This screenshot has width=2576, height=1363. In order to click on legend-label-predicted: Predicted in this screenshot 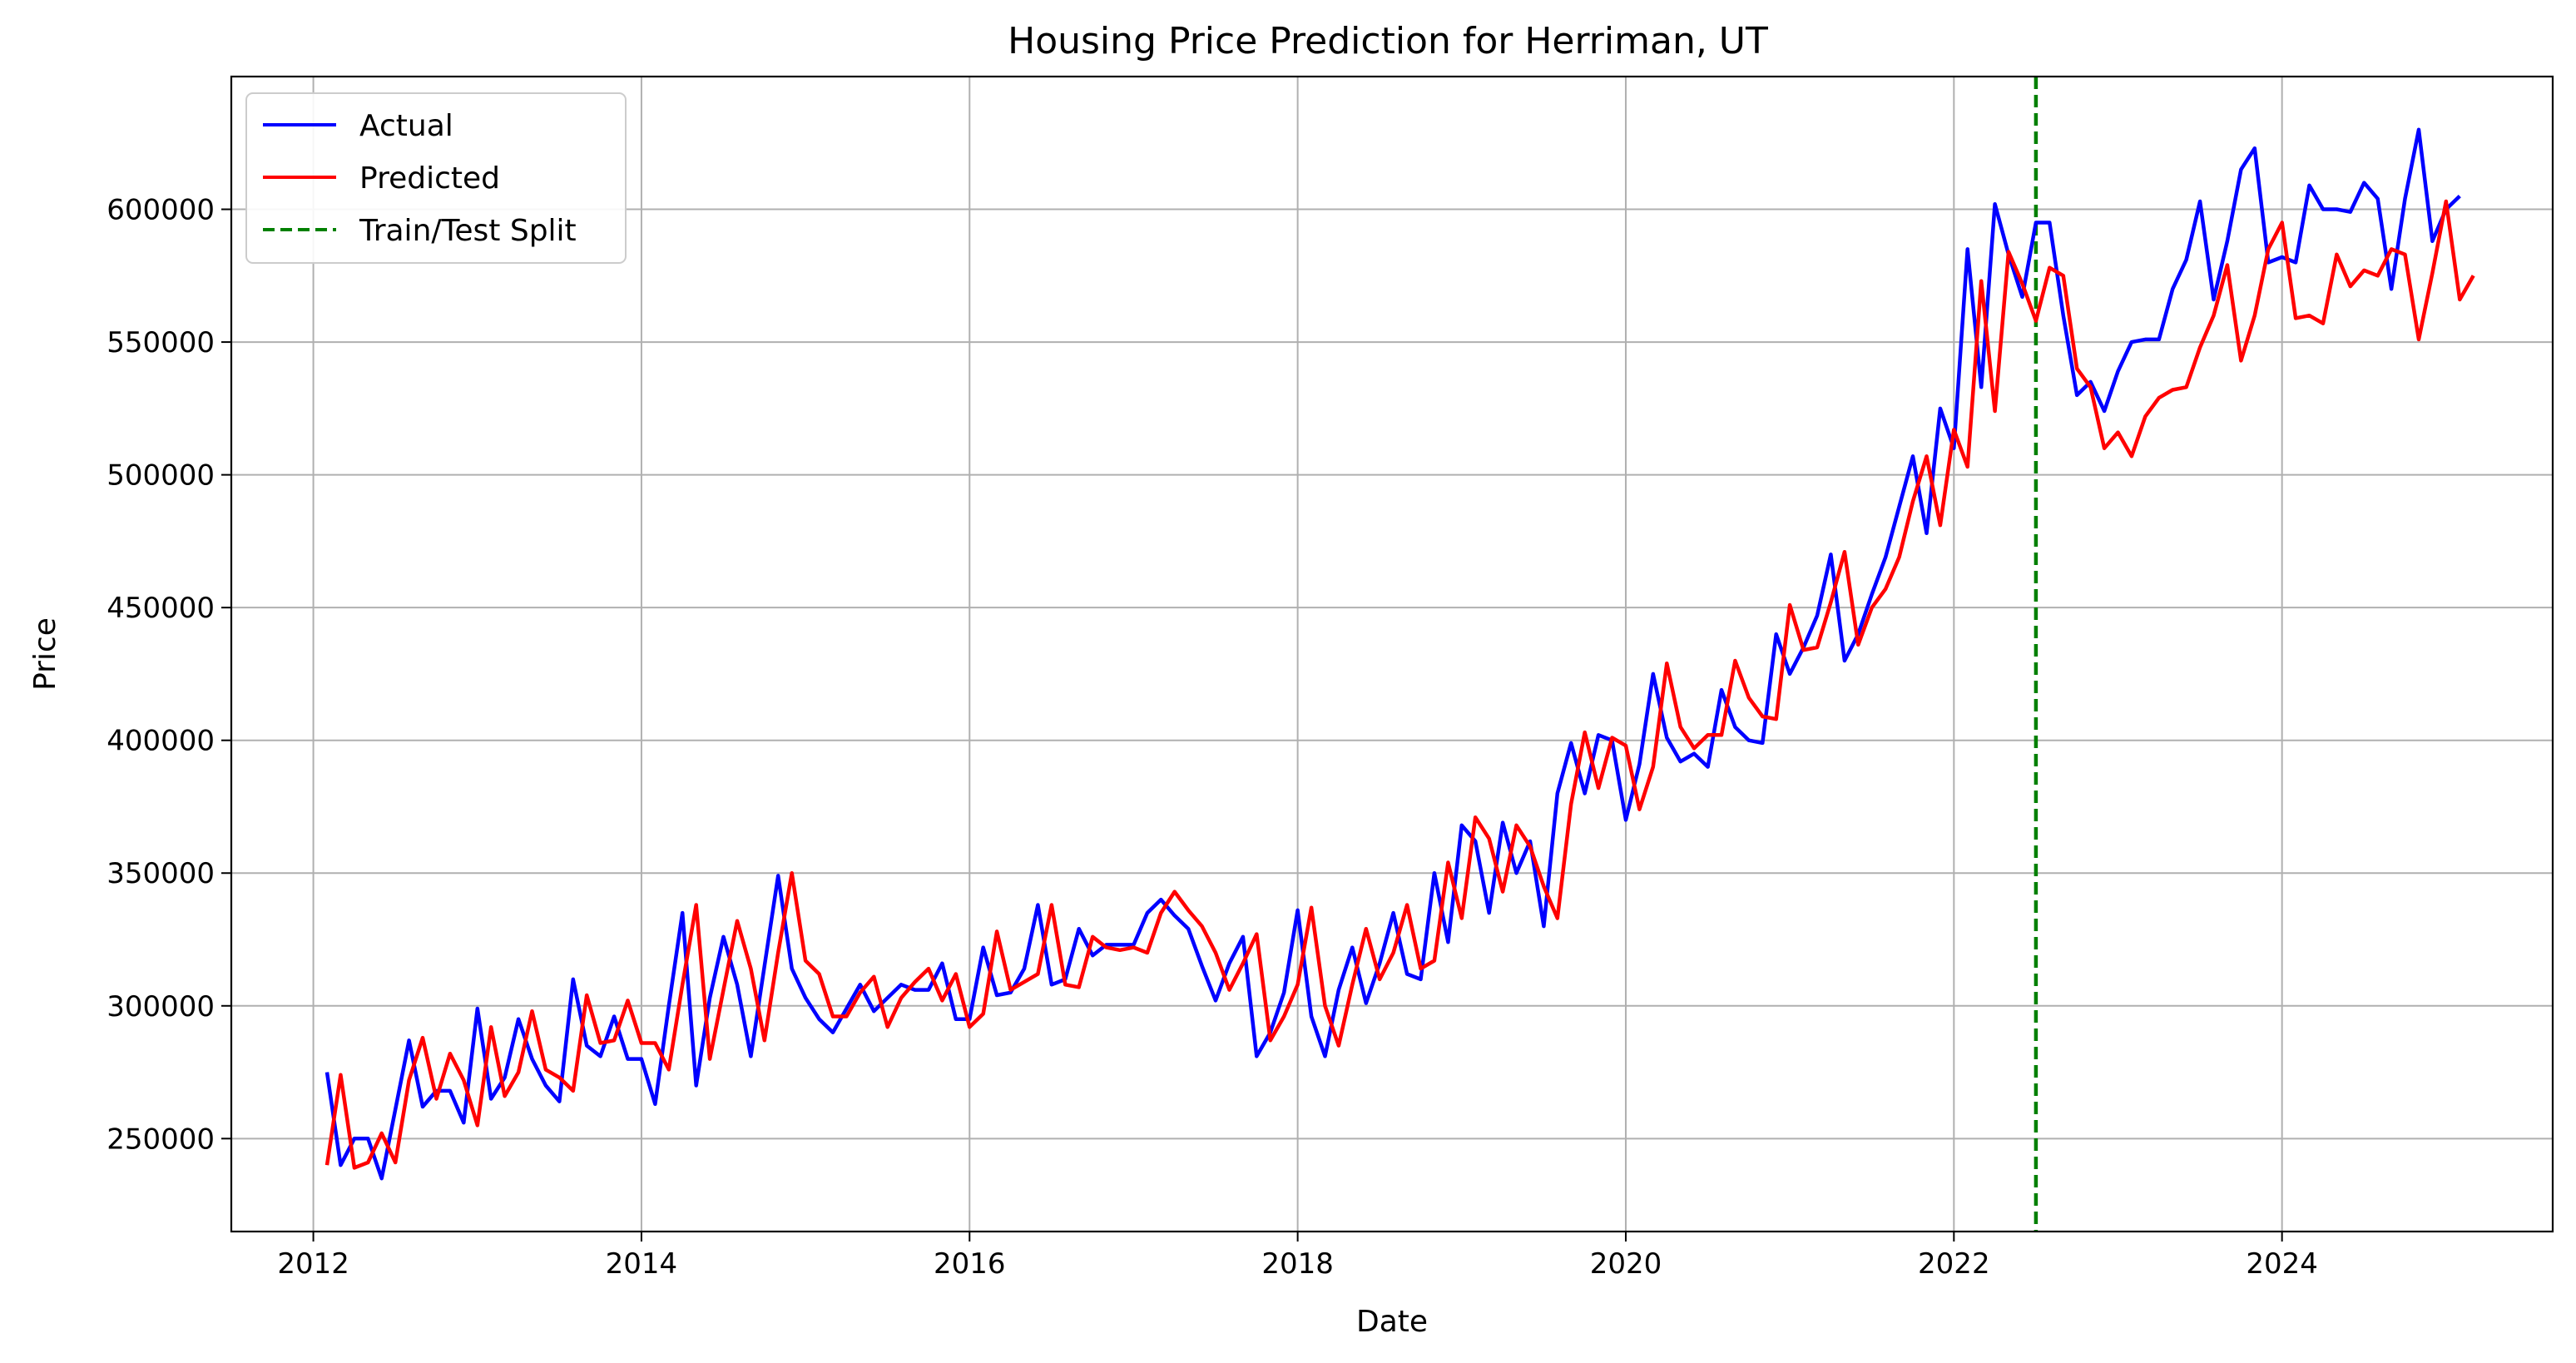, I will do `click(430, 179)`.